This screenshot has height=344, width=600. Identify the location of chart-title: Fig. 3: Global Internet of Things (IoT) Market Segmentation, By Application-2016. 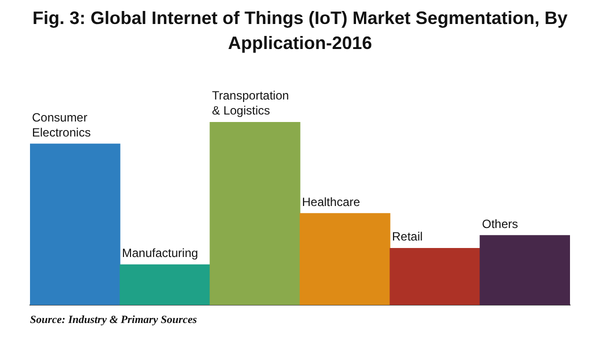
(300, 31).